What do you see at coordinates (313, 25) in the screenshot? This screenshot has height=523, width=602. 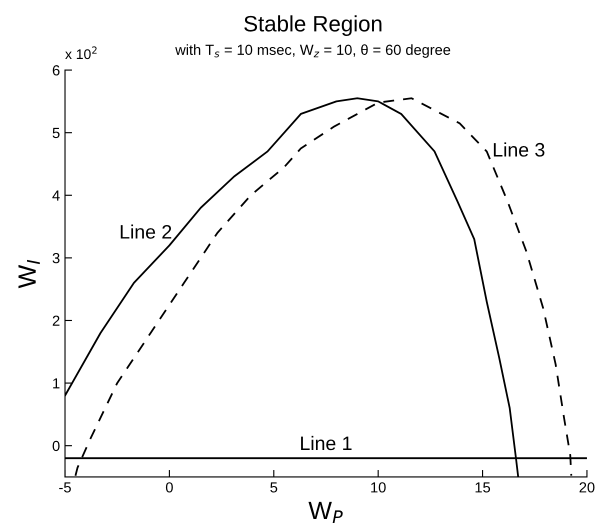 I see `chart-title: Stable Region` at bounding box center [313, 25].